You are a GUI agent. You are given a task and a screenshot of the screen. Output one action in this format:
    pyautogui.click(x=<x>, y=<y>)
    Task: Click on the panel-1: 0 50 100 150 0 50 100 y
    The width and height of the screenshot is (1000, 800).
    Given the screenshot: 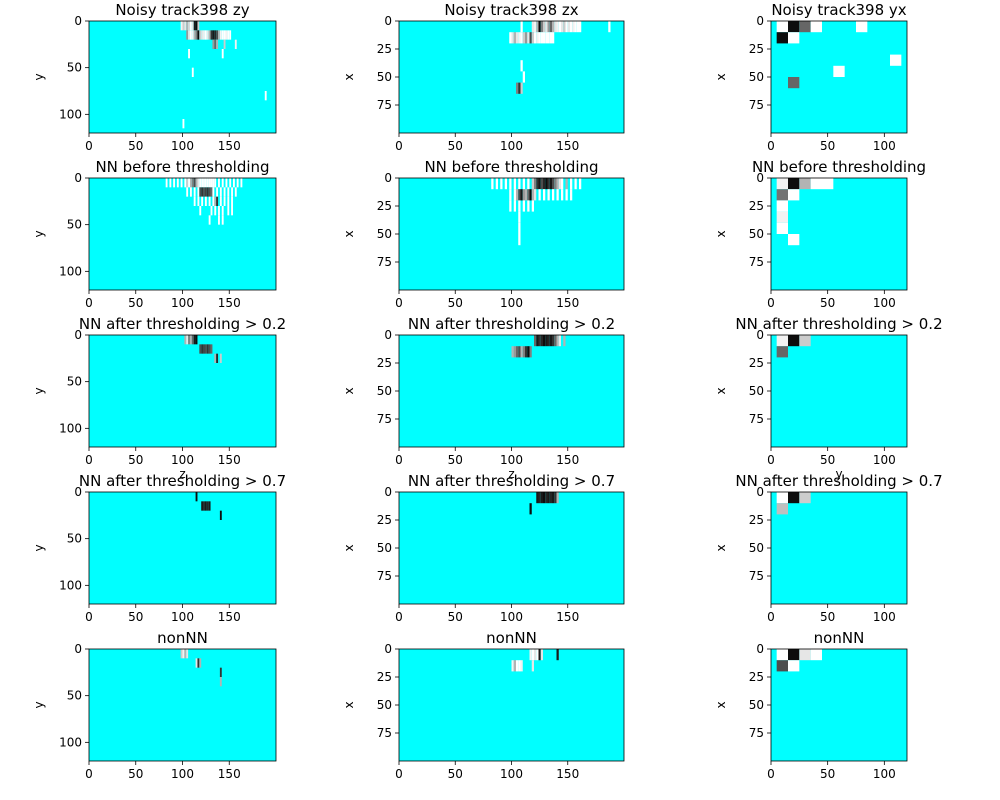 What is the action you would take?
    pyautogui.click(x=154, y=83)
    